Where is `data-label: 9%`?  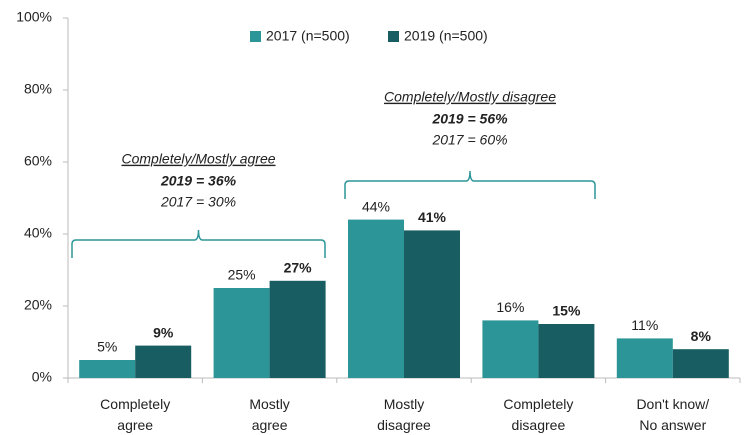
data-label: 9% is located at coordinates (163, 332).